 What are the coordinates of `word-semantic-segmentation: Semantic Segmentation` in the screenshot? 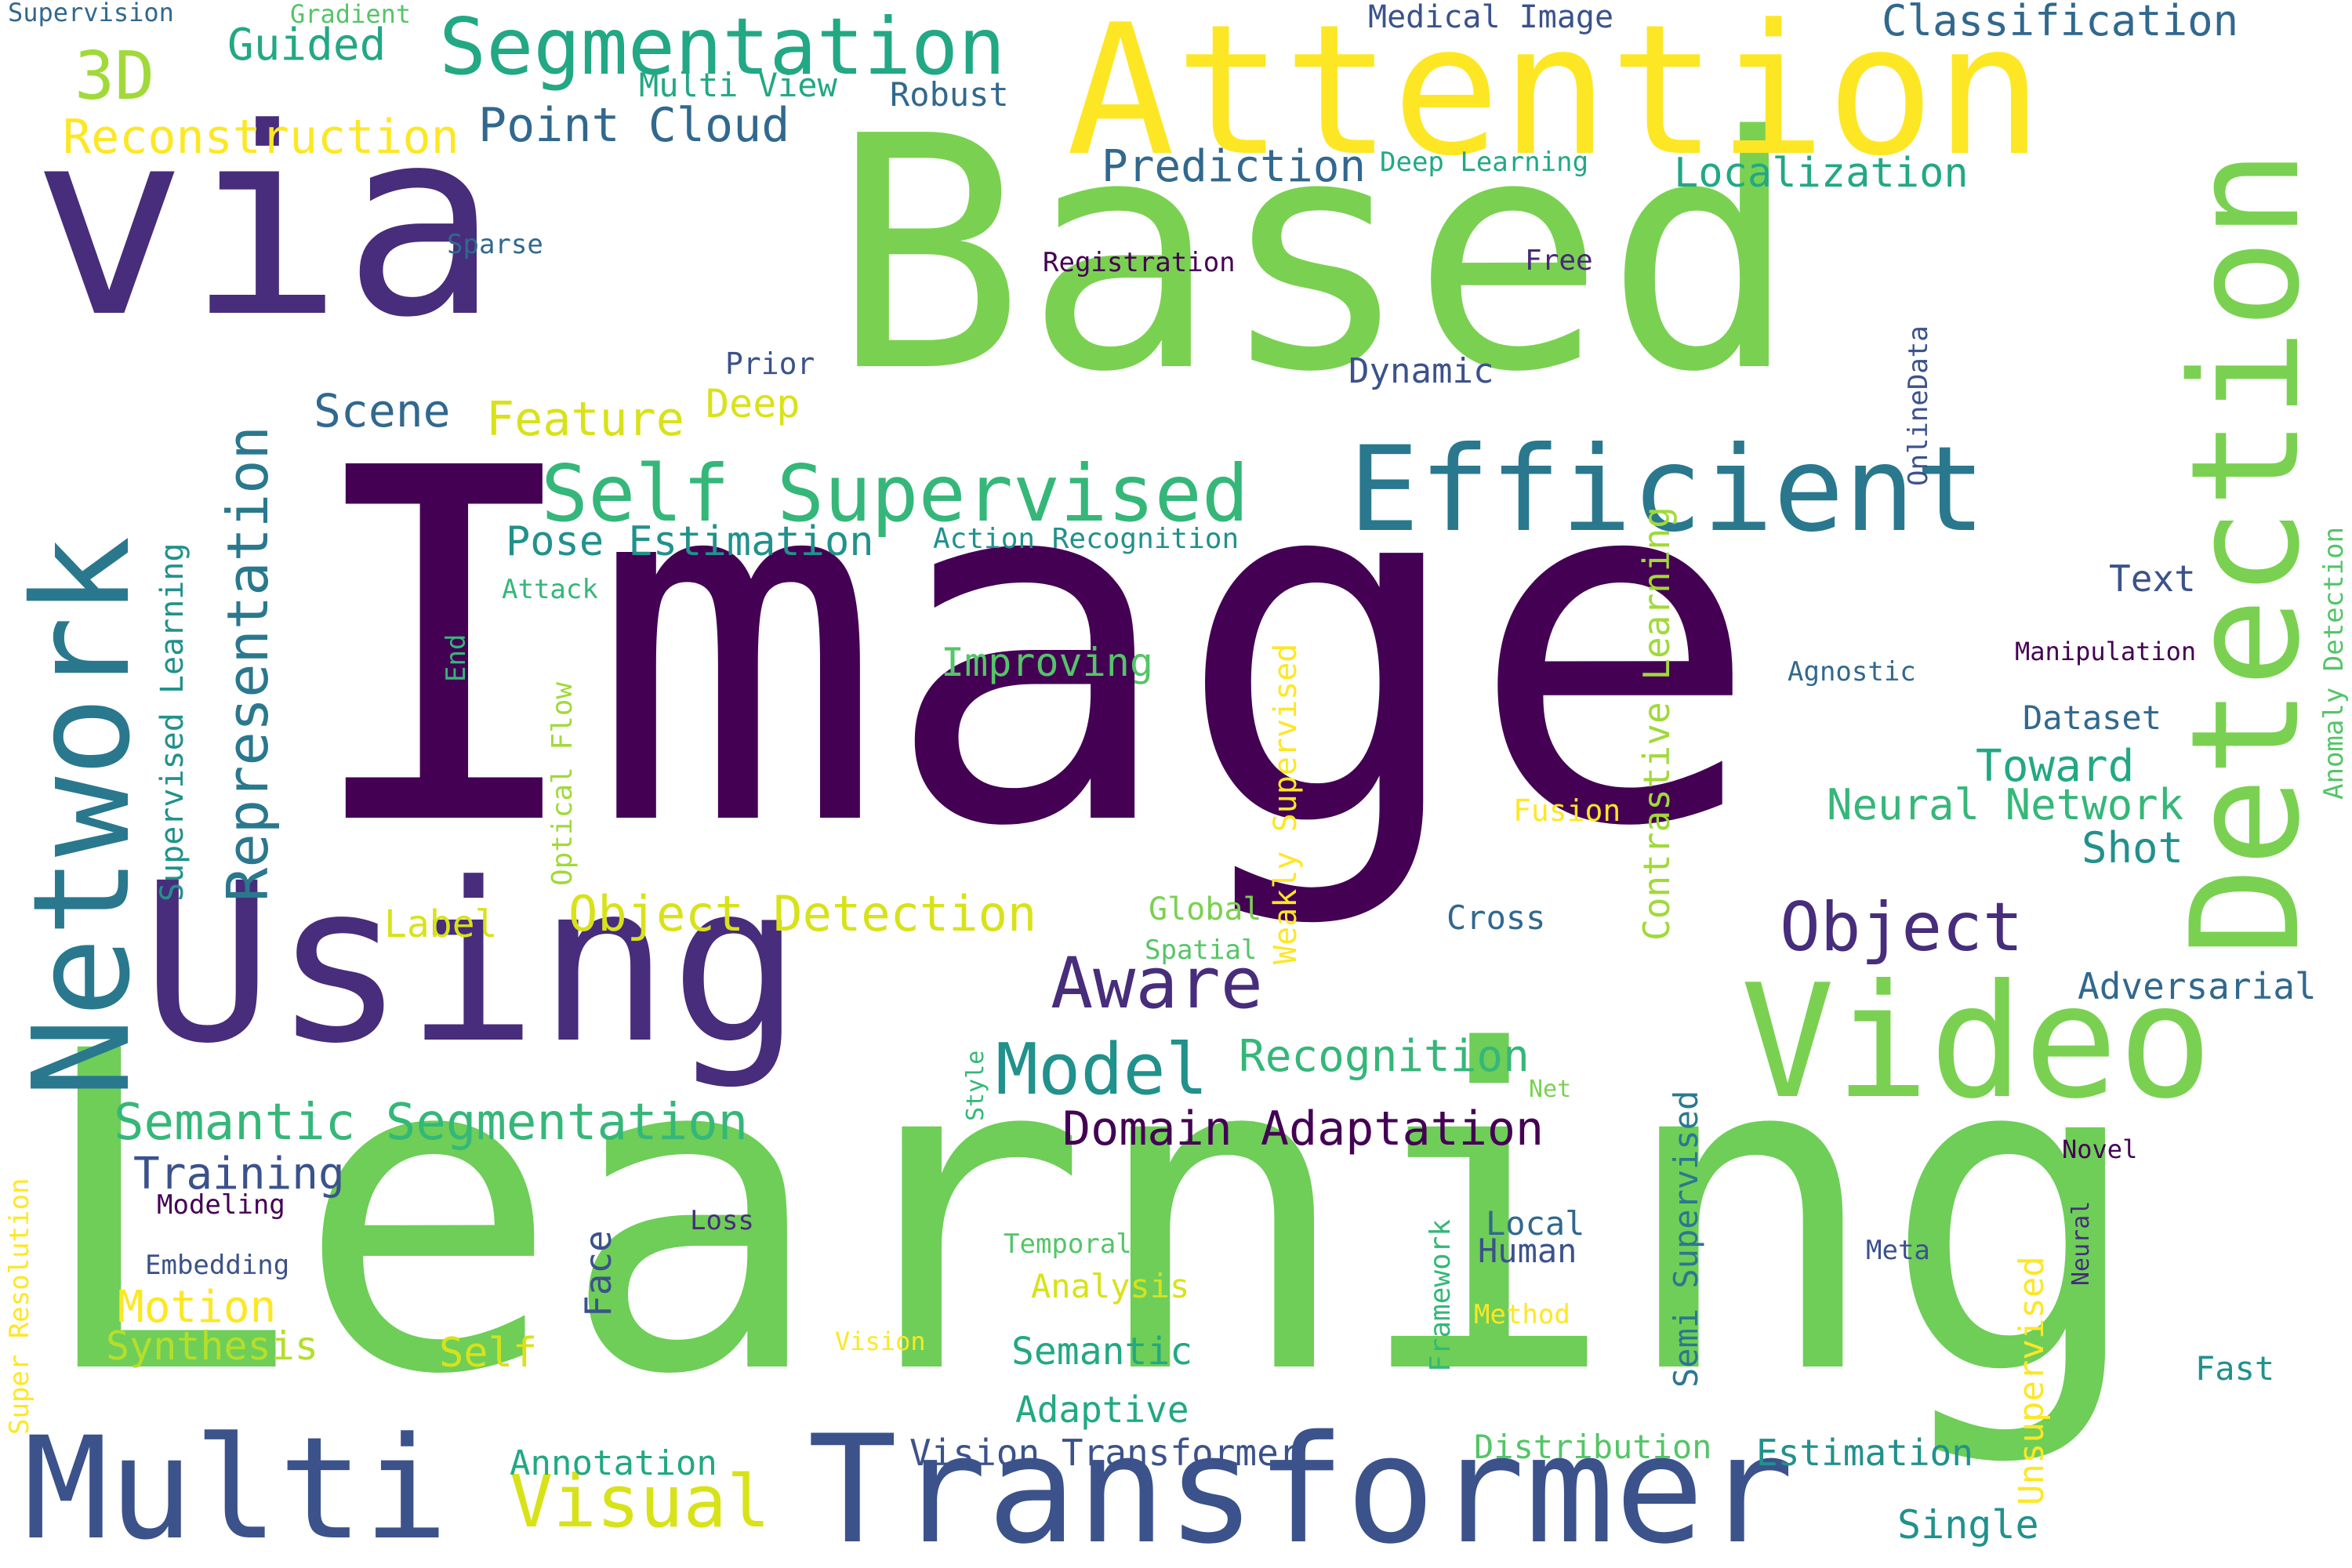 It's located at (431, 1123).